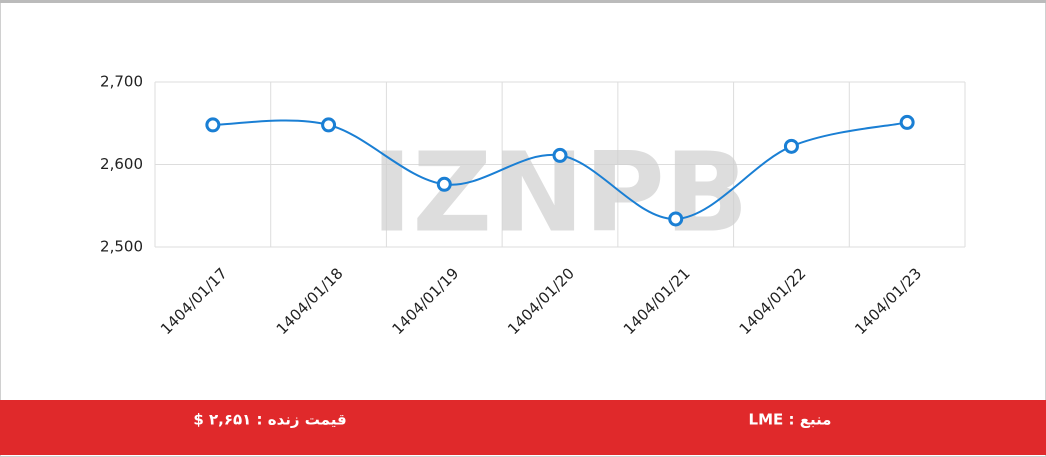 Image resolution: width=1046 pixels, height=457 pixels. Describe the element at coordinates (121, 164) in the screenshot. I see `y-tick-label: 2,600` at that location.